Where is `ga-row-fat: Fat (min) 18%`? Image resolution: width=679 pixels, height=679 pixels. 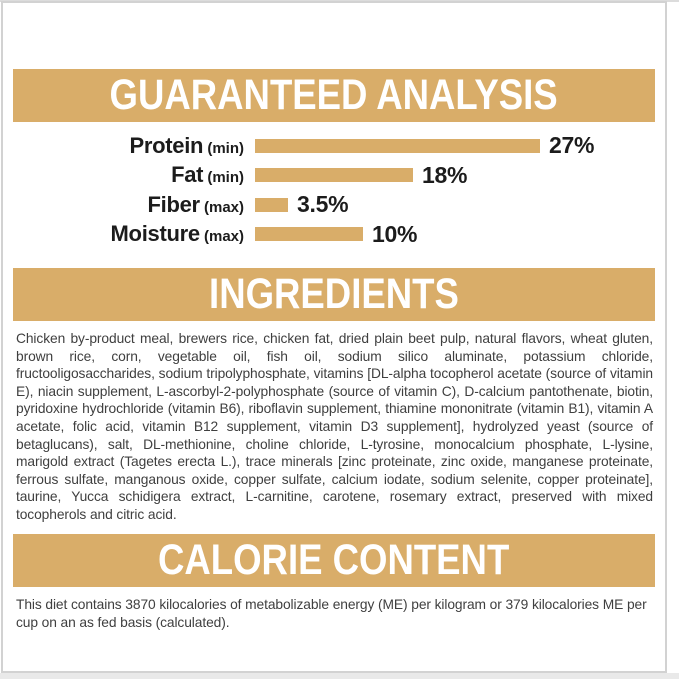
ga-row-fat: Fat (min) 18% is located at coordinates (334, 176).